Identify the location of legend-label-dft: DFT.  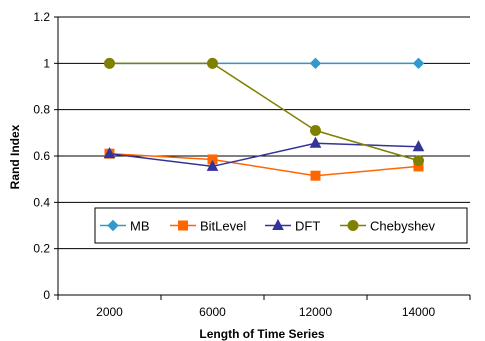
(307, 226).